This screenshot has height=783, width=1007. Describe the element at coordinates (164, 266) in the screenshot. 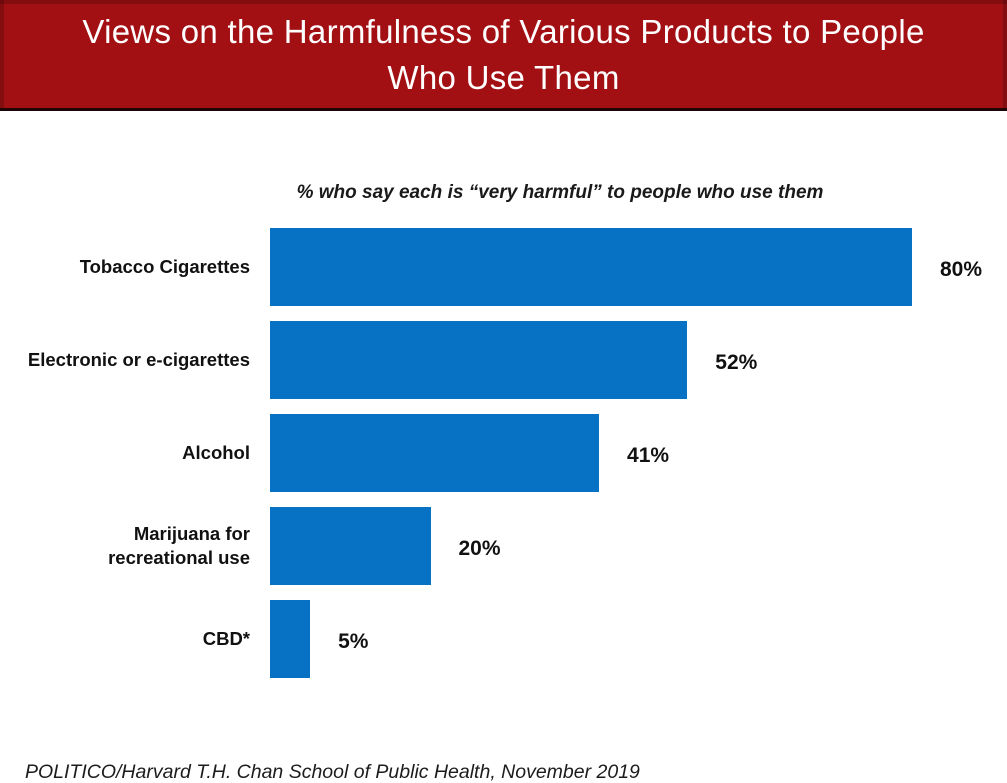

I see `category-label: Tobacco Cigarettes` at that location.